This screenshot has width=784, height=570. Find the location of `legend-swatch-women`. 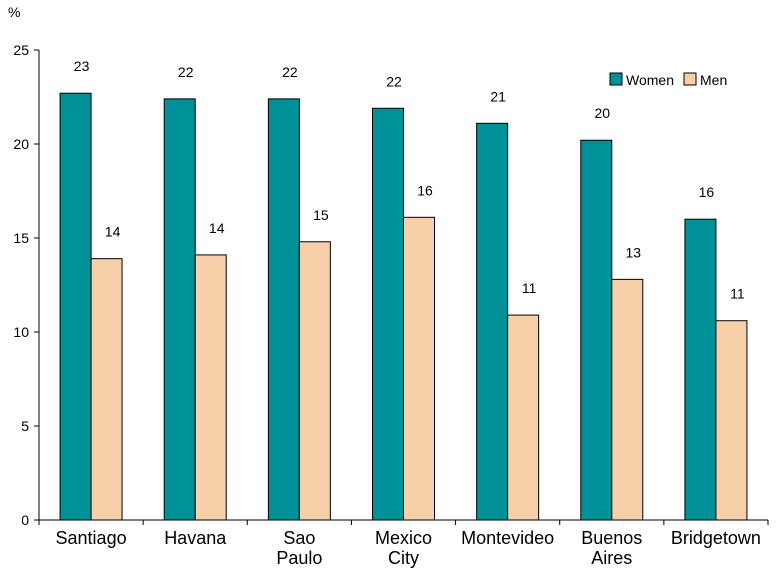

legend-swatch-women is located at coordinates (616, 79).